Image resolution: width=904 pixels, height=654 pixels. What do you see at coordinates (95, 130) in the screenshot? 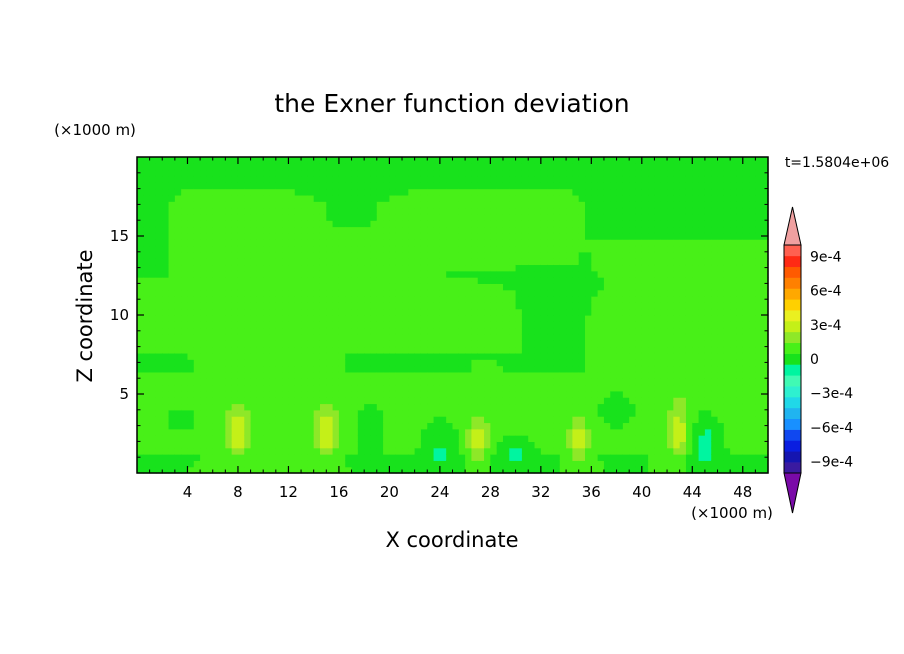
I see `y-unit-label: (×1000 m)` at bounding box center [95, 130].